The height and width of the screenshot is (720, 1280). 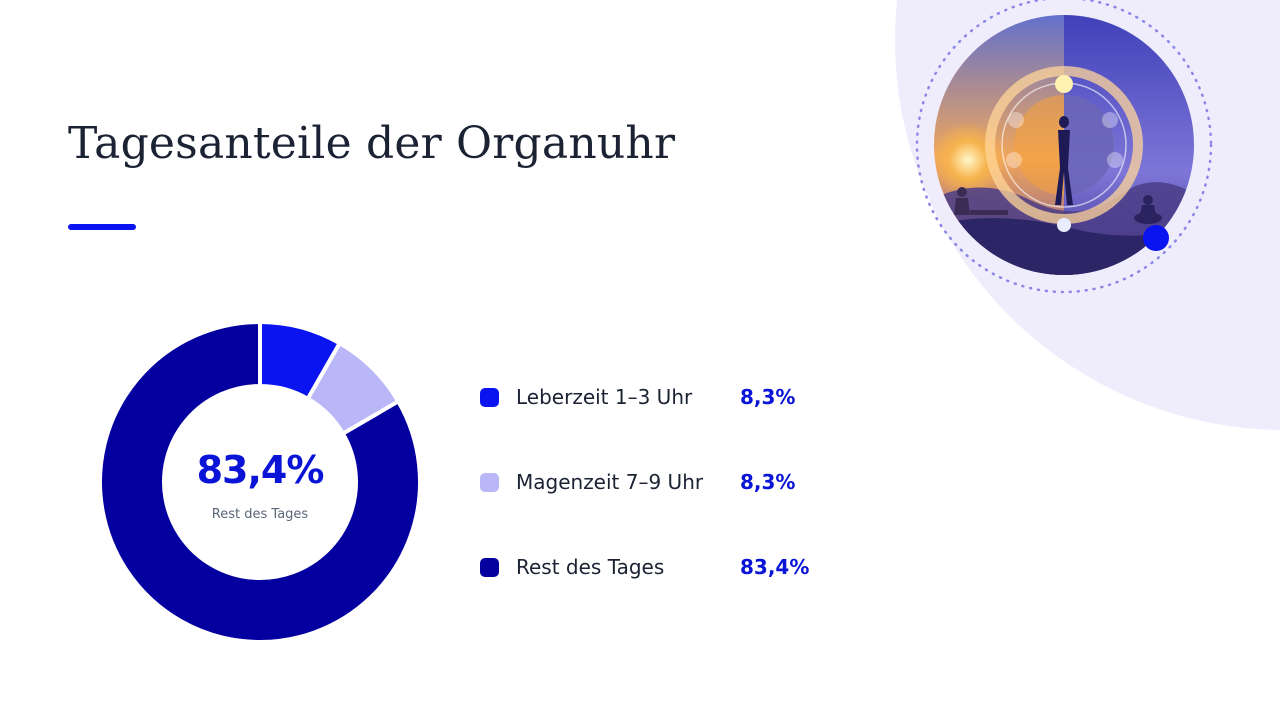 What do you see at coordinates (260, 514) in the screenshot?
I see `center-label: Rest des Tages` at bounding box center [260, 514].